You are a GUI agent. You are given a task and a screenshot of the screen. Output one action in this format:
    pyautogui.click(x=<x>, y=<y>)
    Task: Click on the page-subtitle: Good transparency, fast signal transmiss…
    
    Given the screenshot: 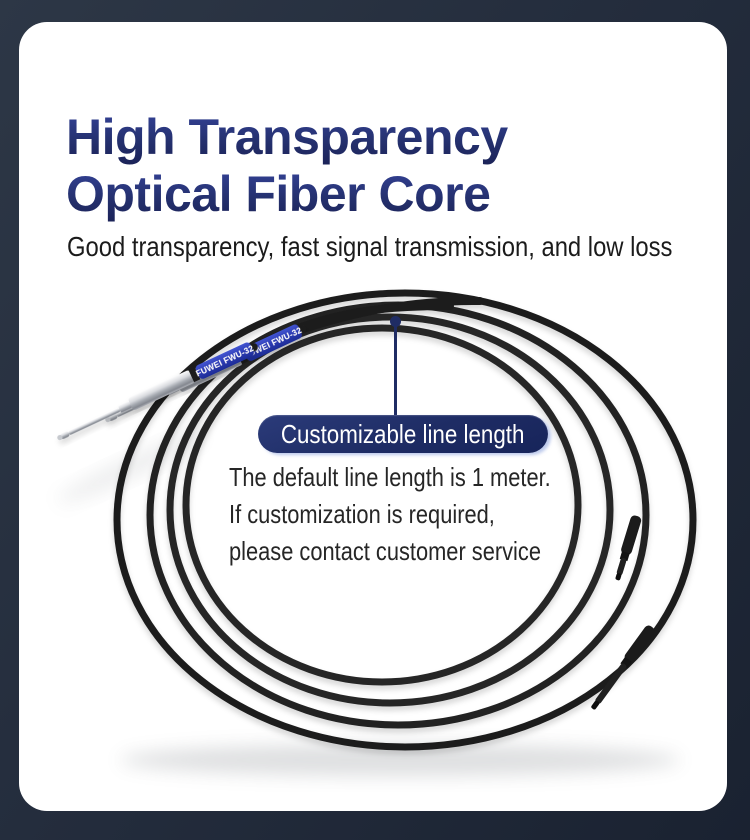 What is the action you would take?
    pyautogui.click(x=370, y=246)
    